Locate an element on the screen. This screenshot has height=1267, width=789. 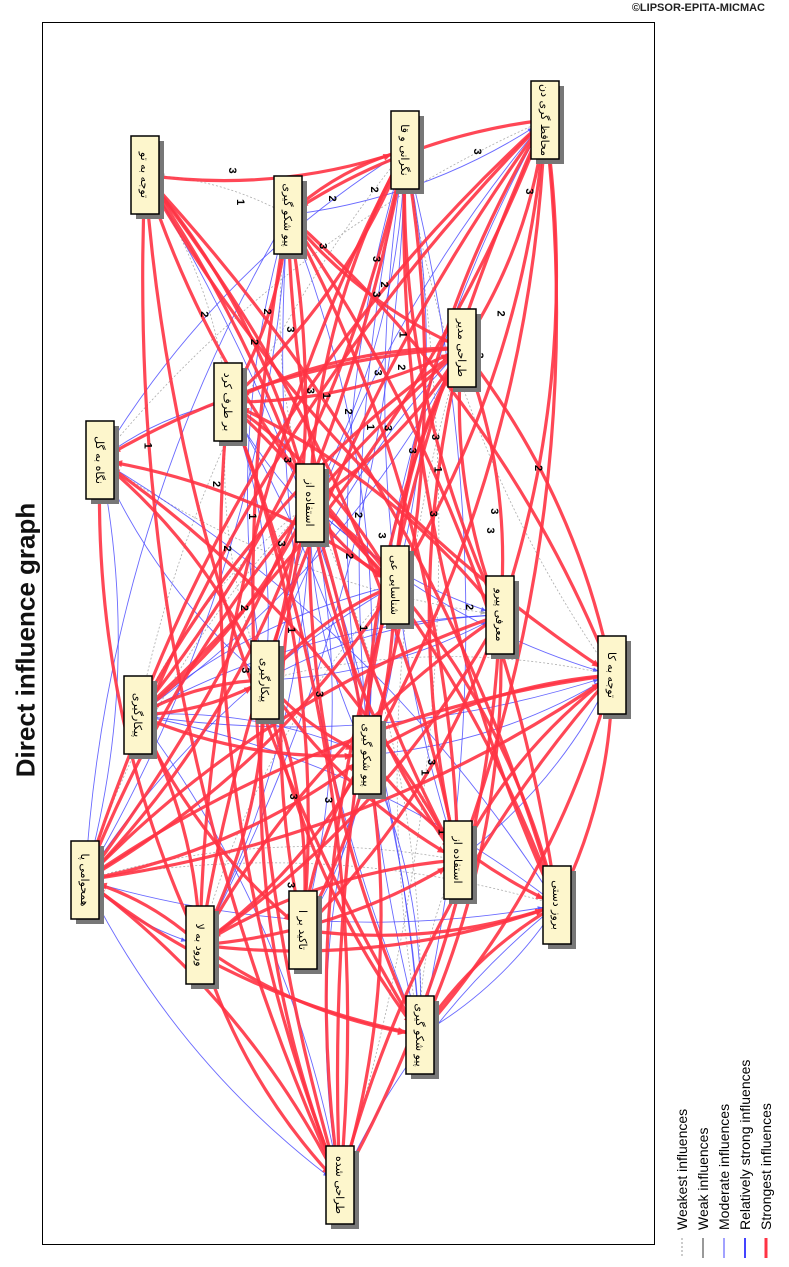
node-n17: بروز دستی is located at coordinates (559, 907).